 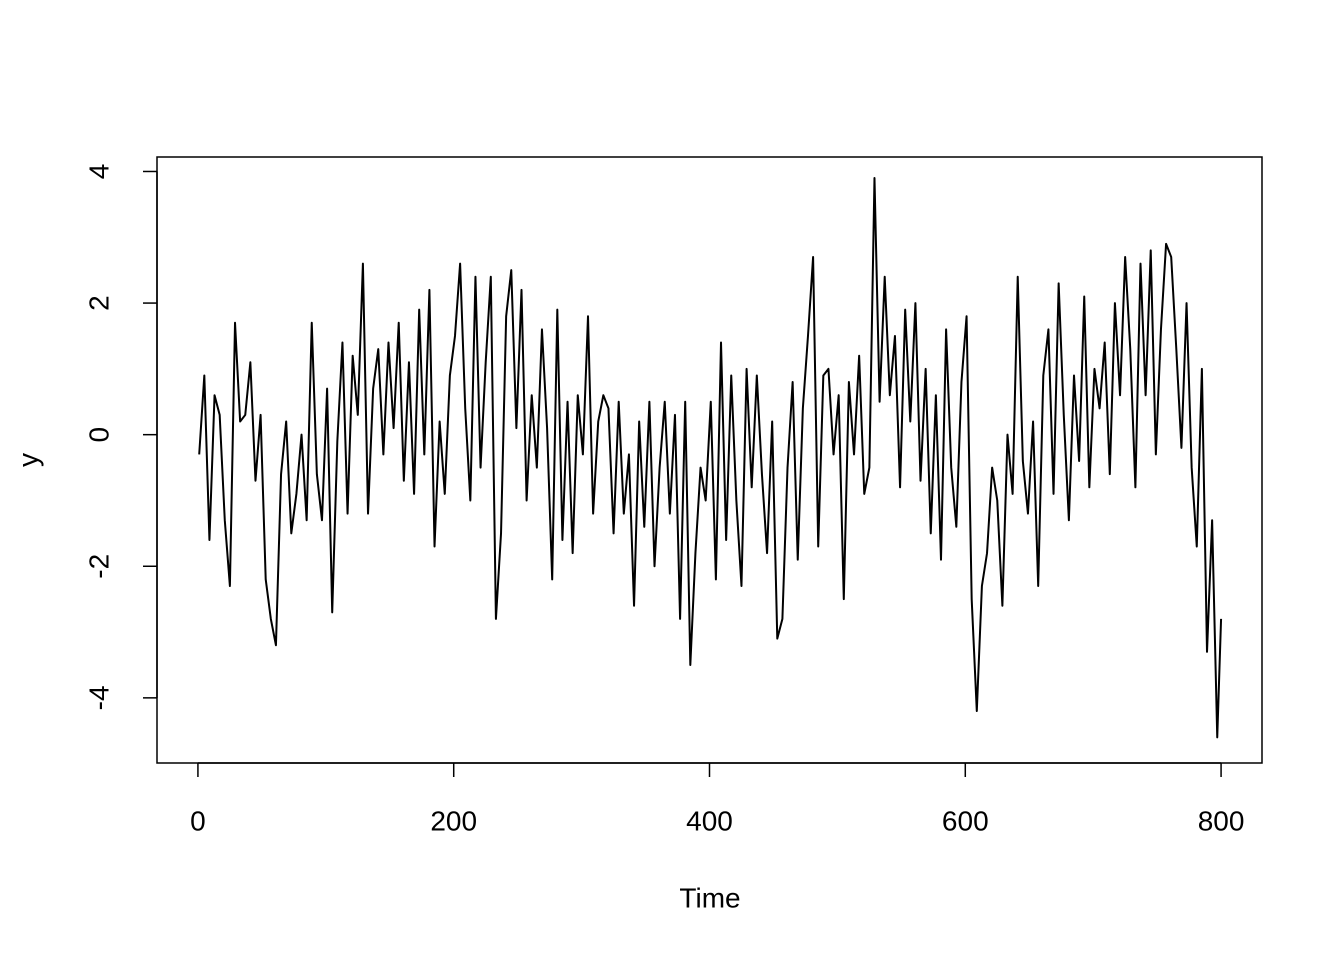 What do you see at coordinates (98, 566) in the screenshot?
I see `y-tick-label: -2` at bounding box center [98, 566].